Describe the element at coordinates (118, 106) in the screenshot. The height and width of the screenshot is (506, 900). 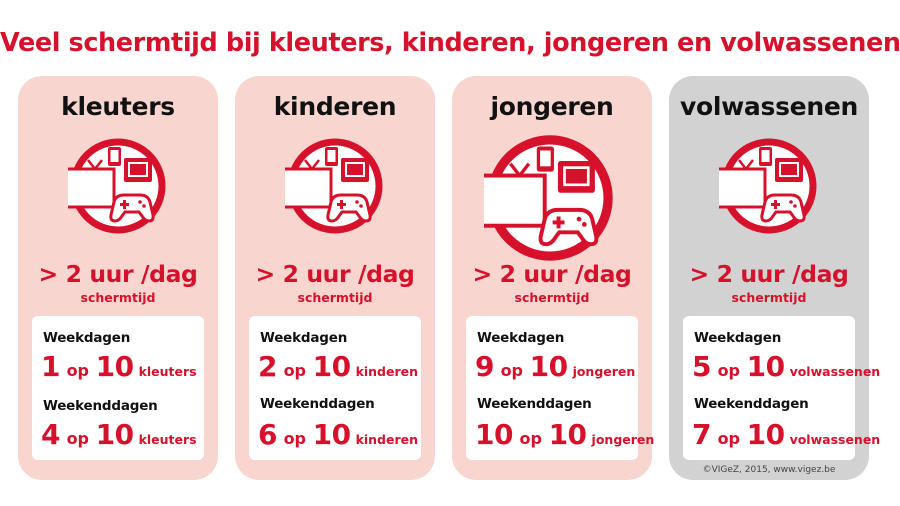
I see `card-heading: kleuters` at that location.